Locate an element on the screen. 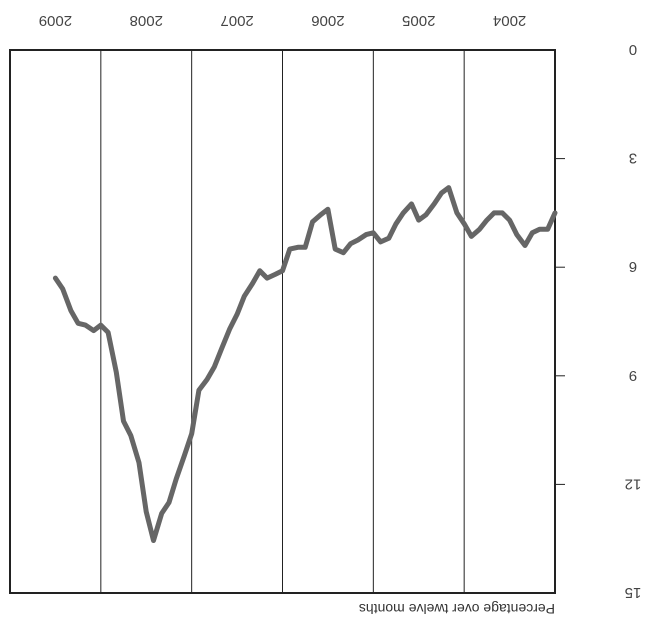  year-label-2007: 2007 is located at coordinates (236, 20).